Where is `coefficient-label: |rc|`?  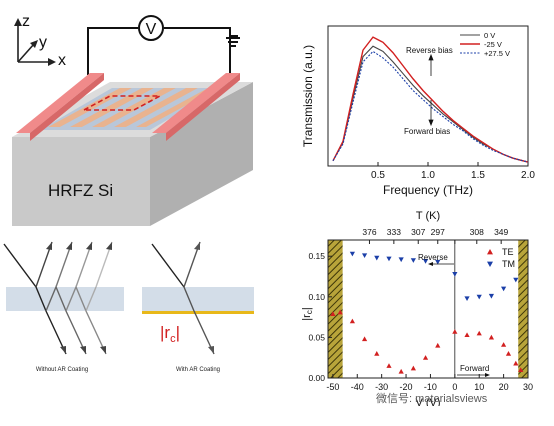
coefficient-label: |rc| is located at coordinates (170, 334).